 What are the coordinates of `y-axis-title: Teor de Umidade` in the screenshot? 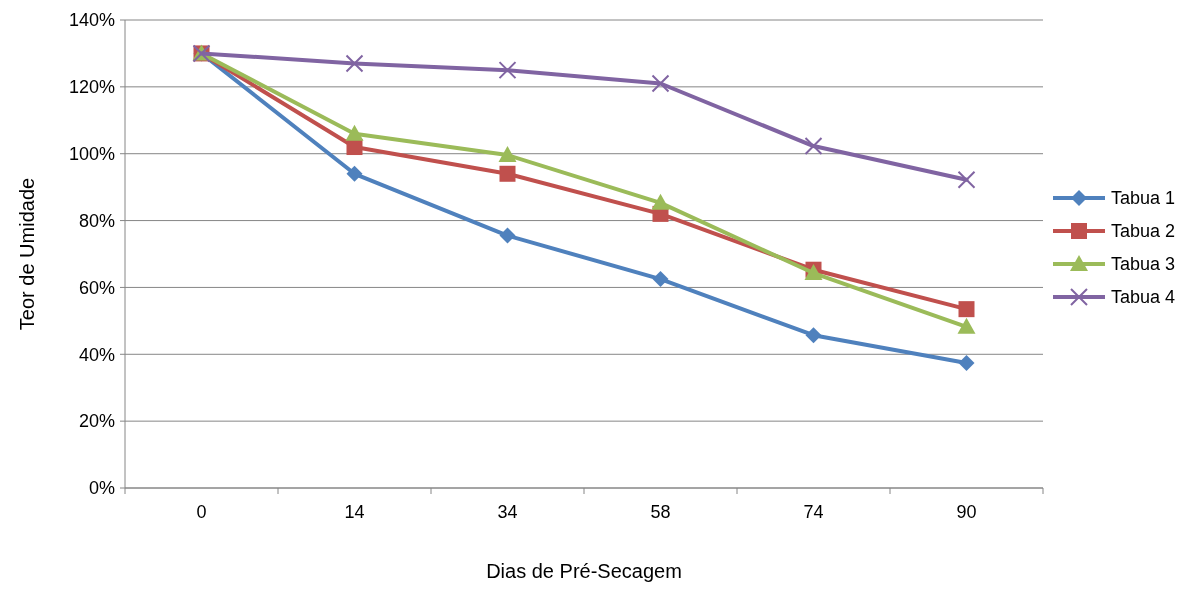 It's located at (27, 254).